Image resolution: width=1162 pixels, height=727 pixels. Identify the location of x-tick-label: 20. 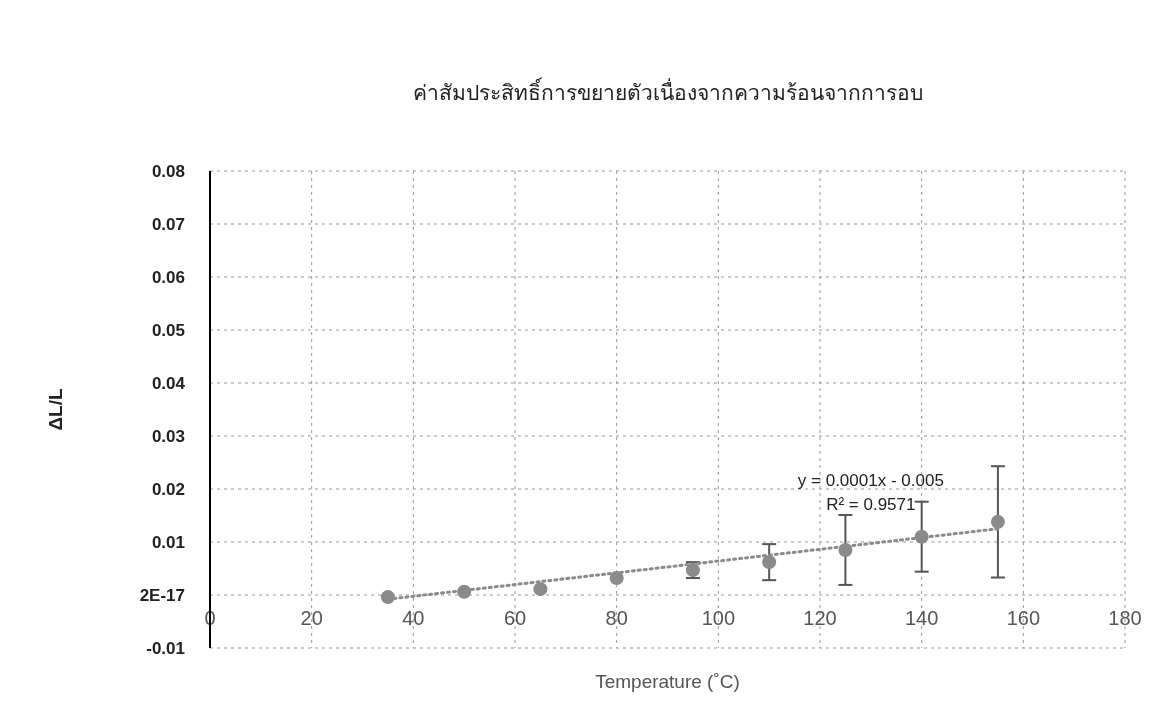
(311, 618).